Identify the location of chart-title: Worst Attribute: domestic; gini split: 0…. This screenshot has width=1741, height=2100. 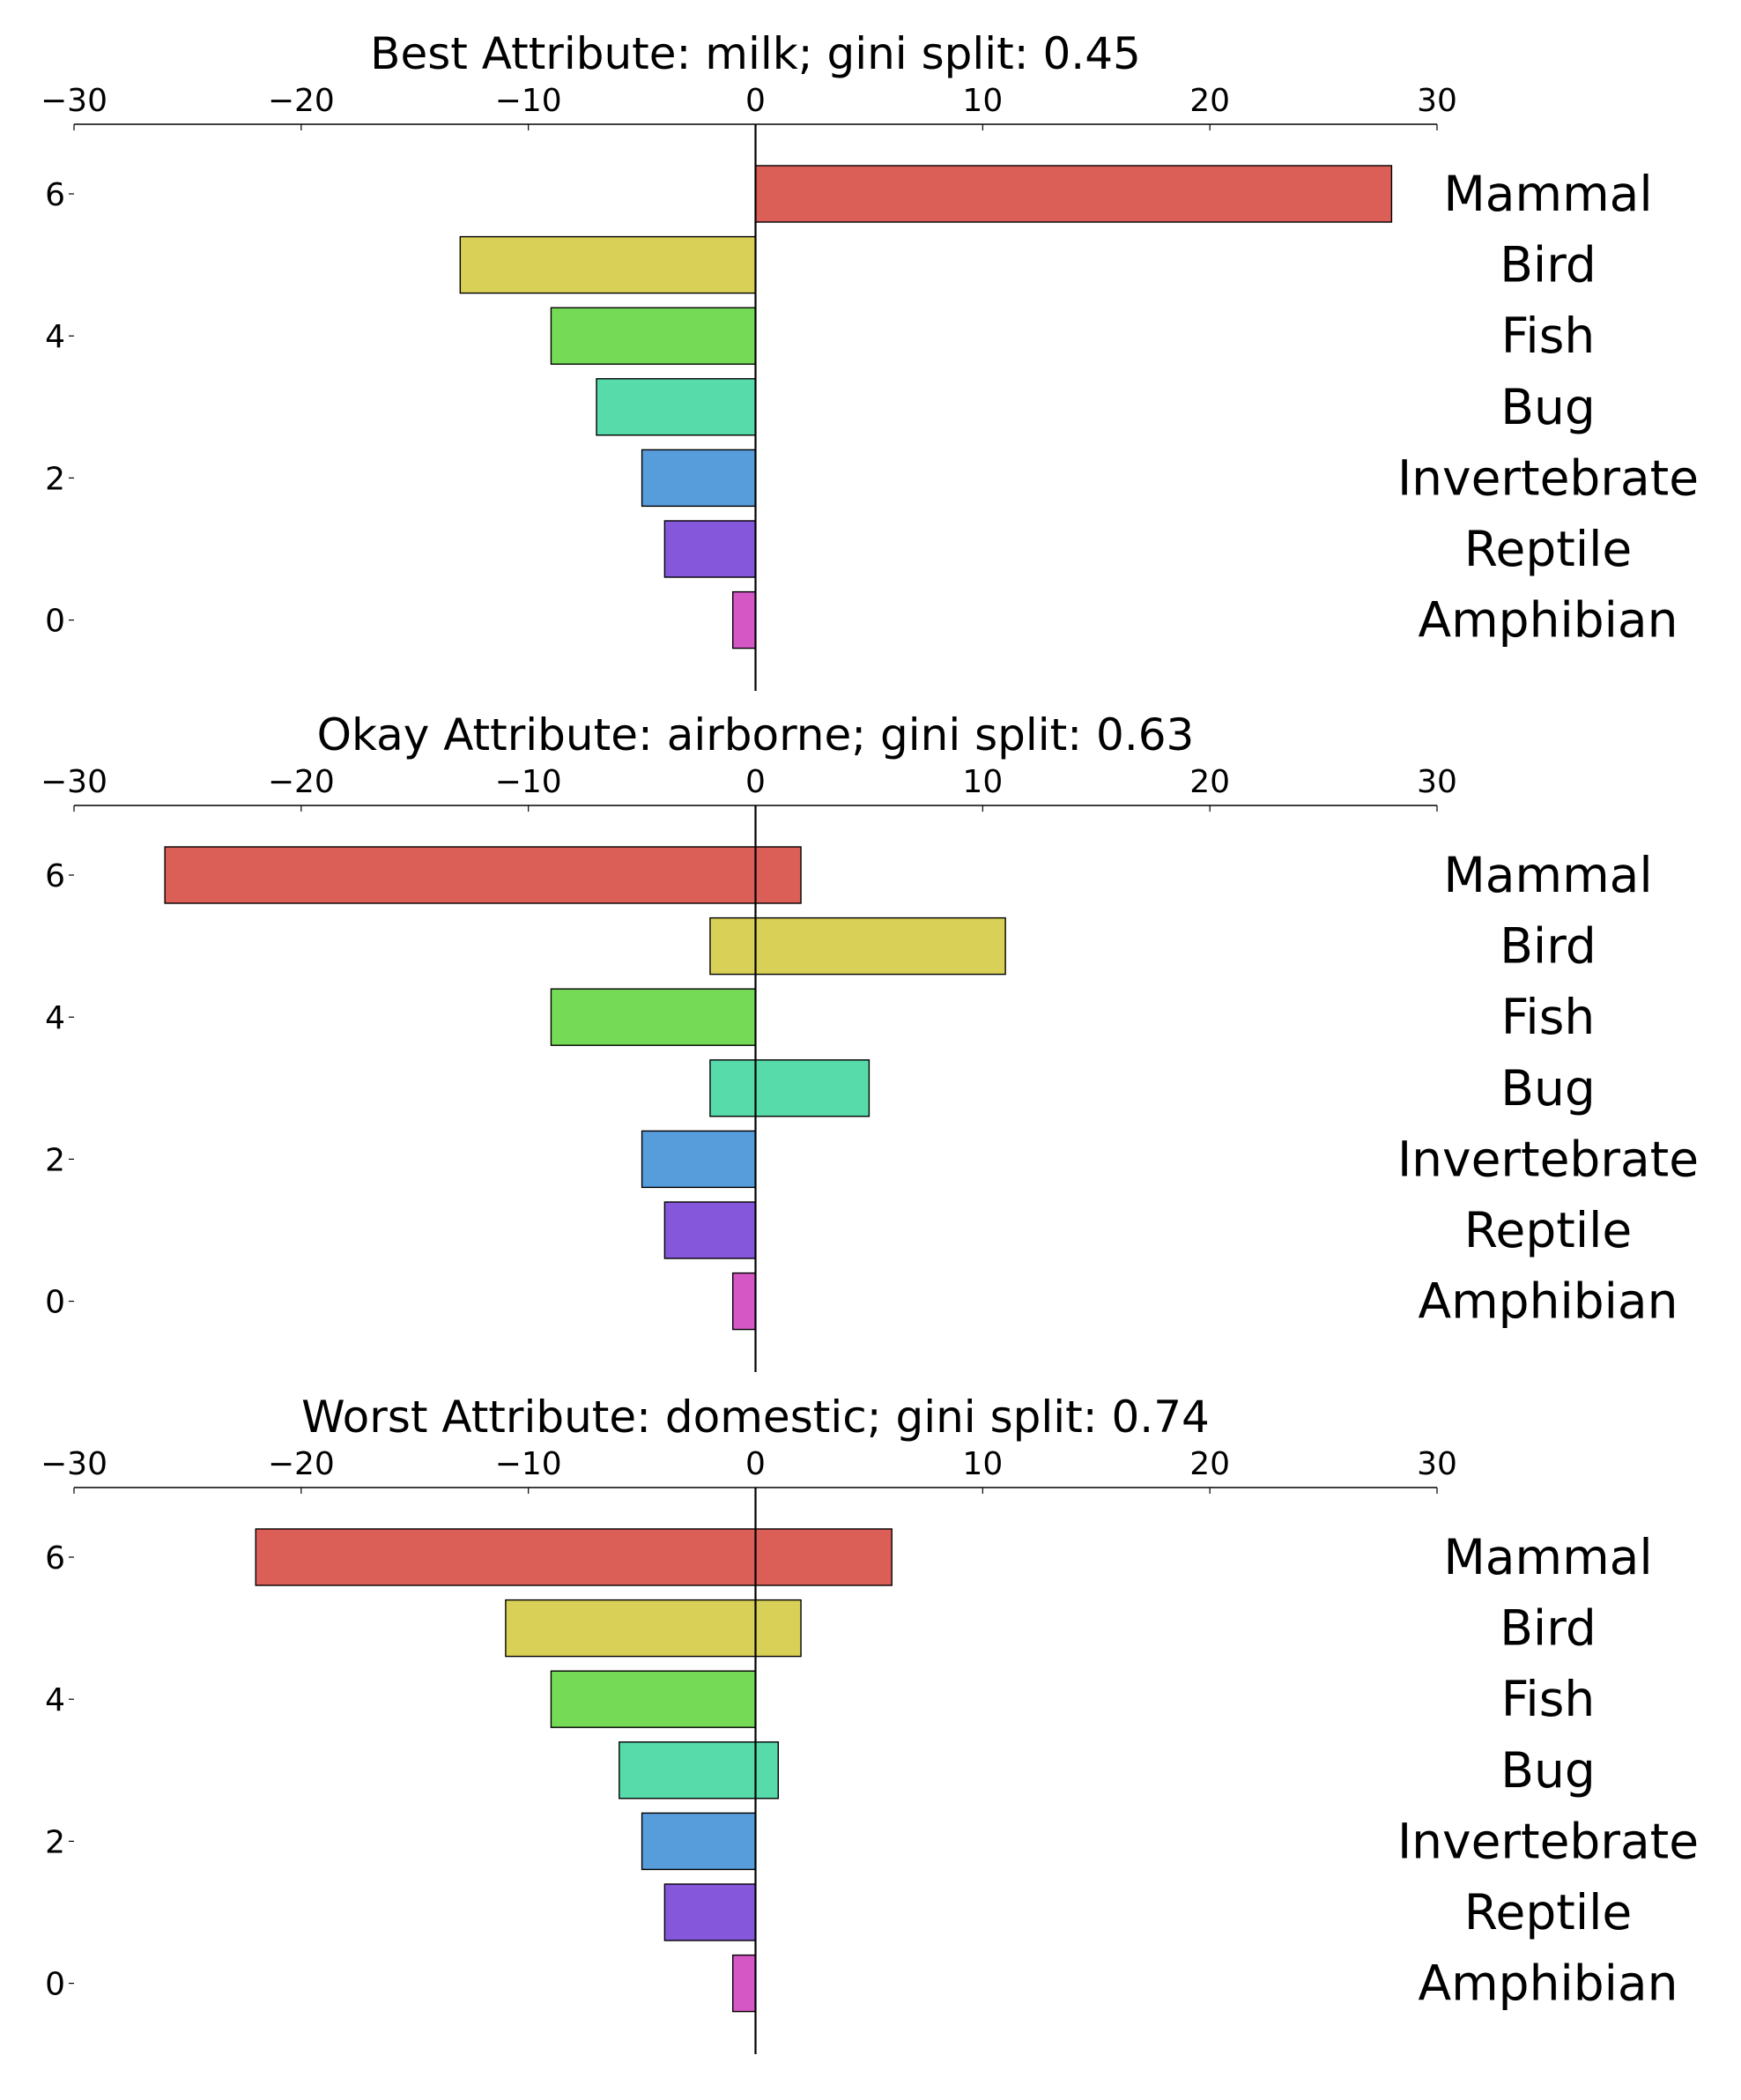
(756, 1417).